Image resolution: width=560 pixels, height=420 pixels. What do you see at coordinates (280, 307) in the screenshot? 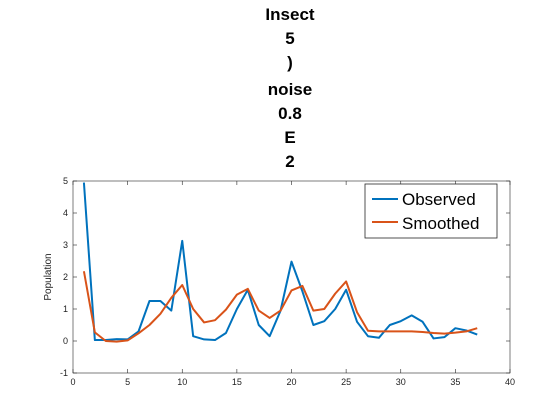
I see `series-line-smoothed` at bounding box center [280, 307].